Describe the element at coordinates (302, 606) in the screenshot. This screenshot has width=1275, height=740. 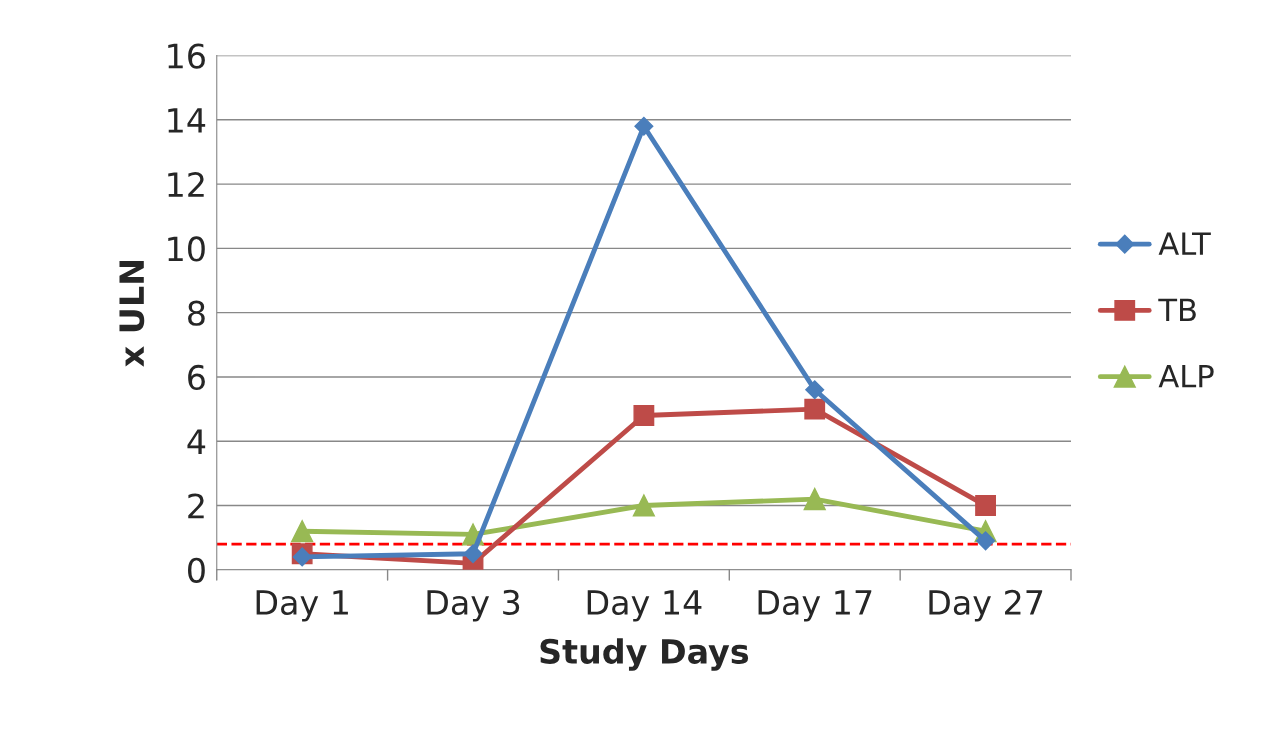
I see `x-tick-label: Day 1` at that location.